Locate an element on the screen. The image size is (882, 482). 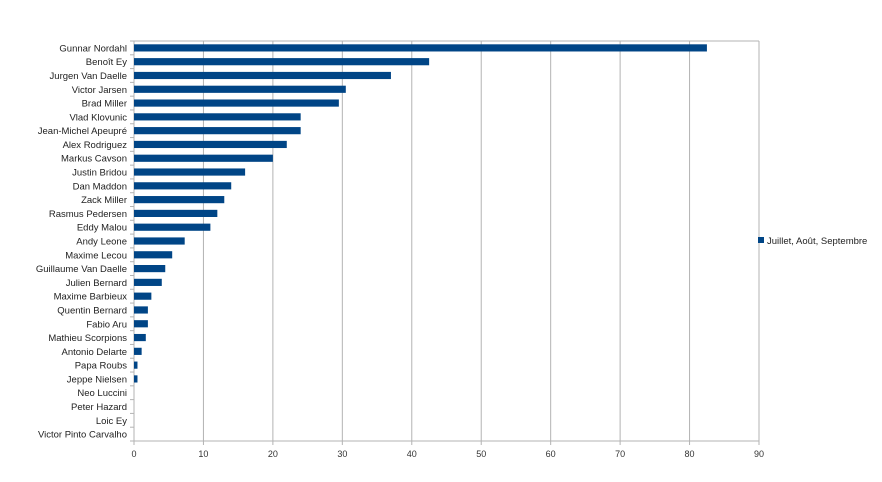
category-label: Justin Bridou is located at coordinates (99, 173).